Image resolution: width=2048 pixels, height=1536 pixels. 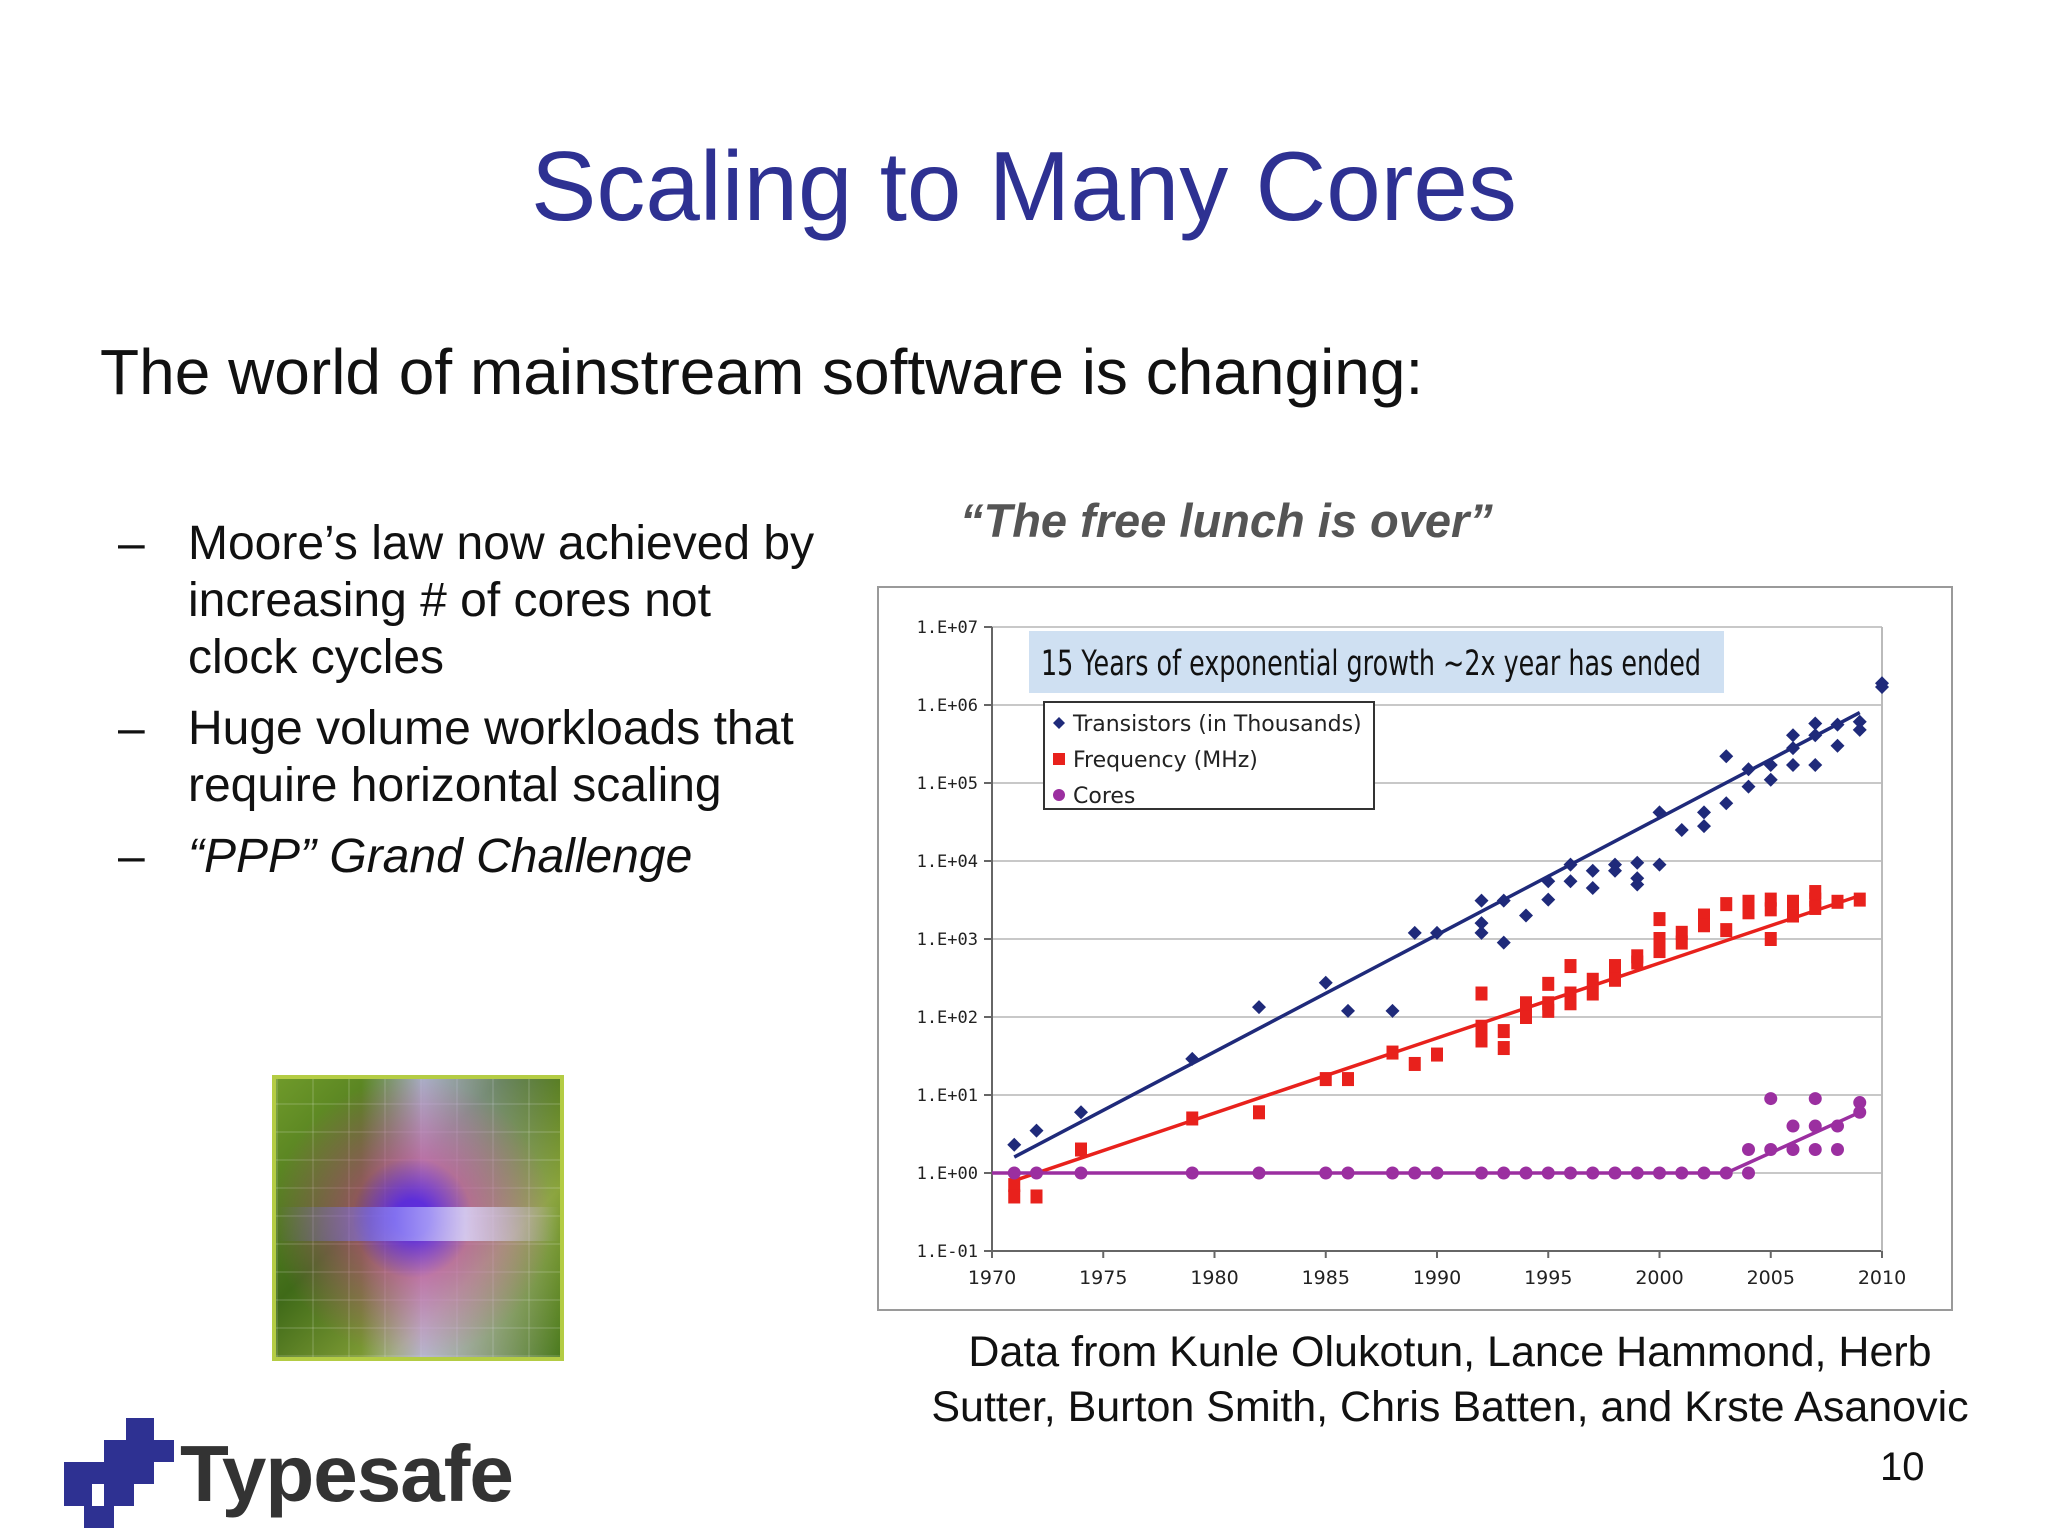 I want to click on chip-die-image, so click(x=418, y=1218).